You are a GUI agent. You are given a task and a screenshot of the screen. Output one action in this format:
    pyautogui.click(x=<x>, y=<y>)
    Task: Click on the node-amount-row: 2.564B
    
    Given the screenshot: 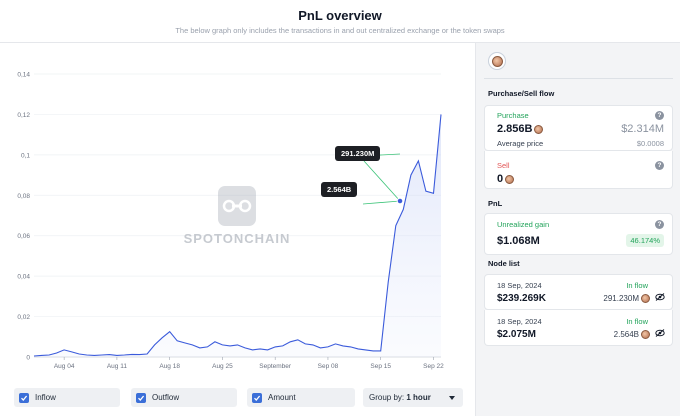 What is the action you would take?
    pyautogui.click(x=631, y=335)
    